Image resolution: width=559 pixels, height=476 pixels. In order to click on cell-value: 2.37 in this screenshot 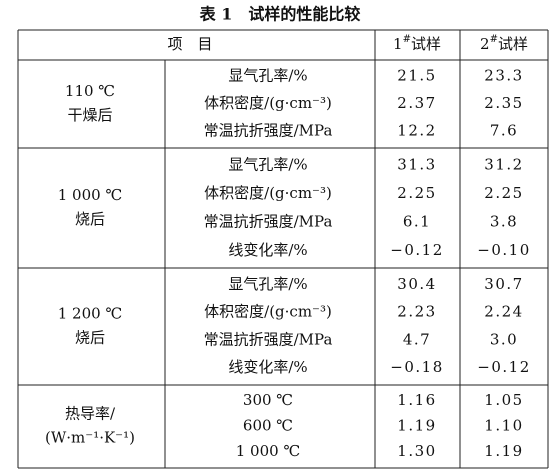, I will do `click(416, 103)`.